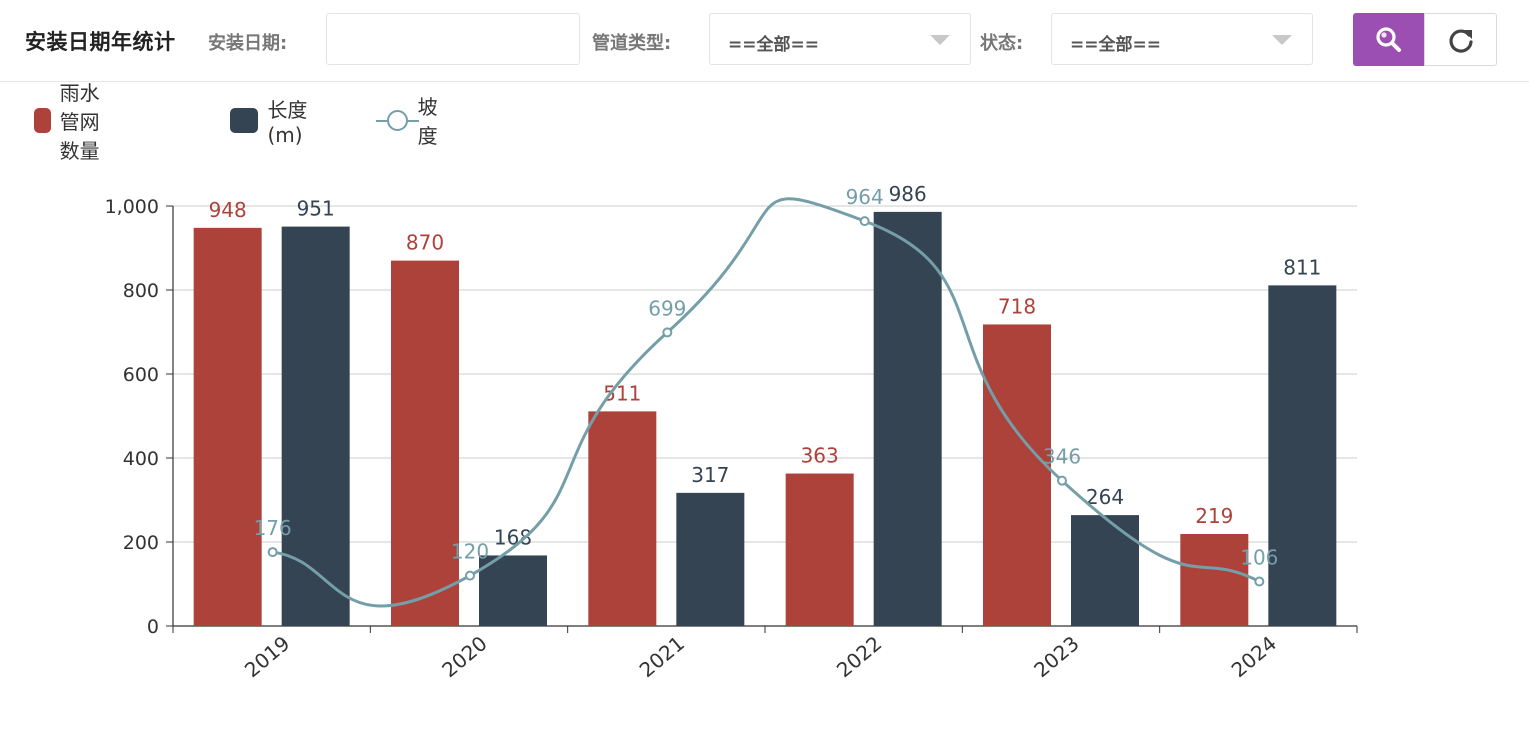 This screenshot has height=745, width=1529. Describe the element at coordinates (1115, 45) in the screenshot. I see `status-value: ==全部==` at that location.